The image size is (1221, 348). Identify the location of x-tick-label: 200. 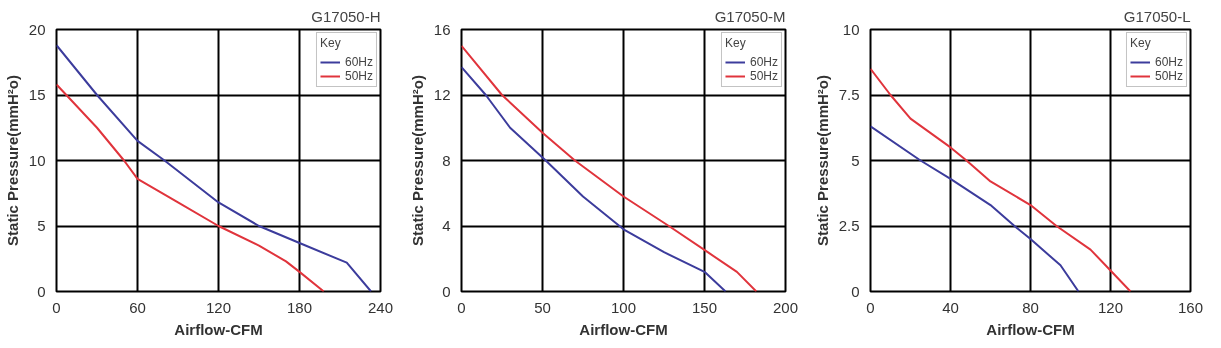
(785, 307).